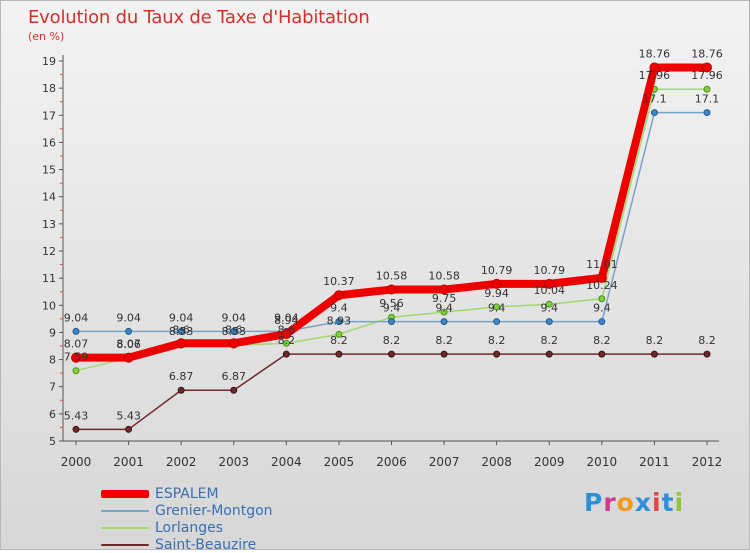 This screenshot has width=750, height=553. I want to click on legend-label: Grenier-Montgon, so click(214, 510).